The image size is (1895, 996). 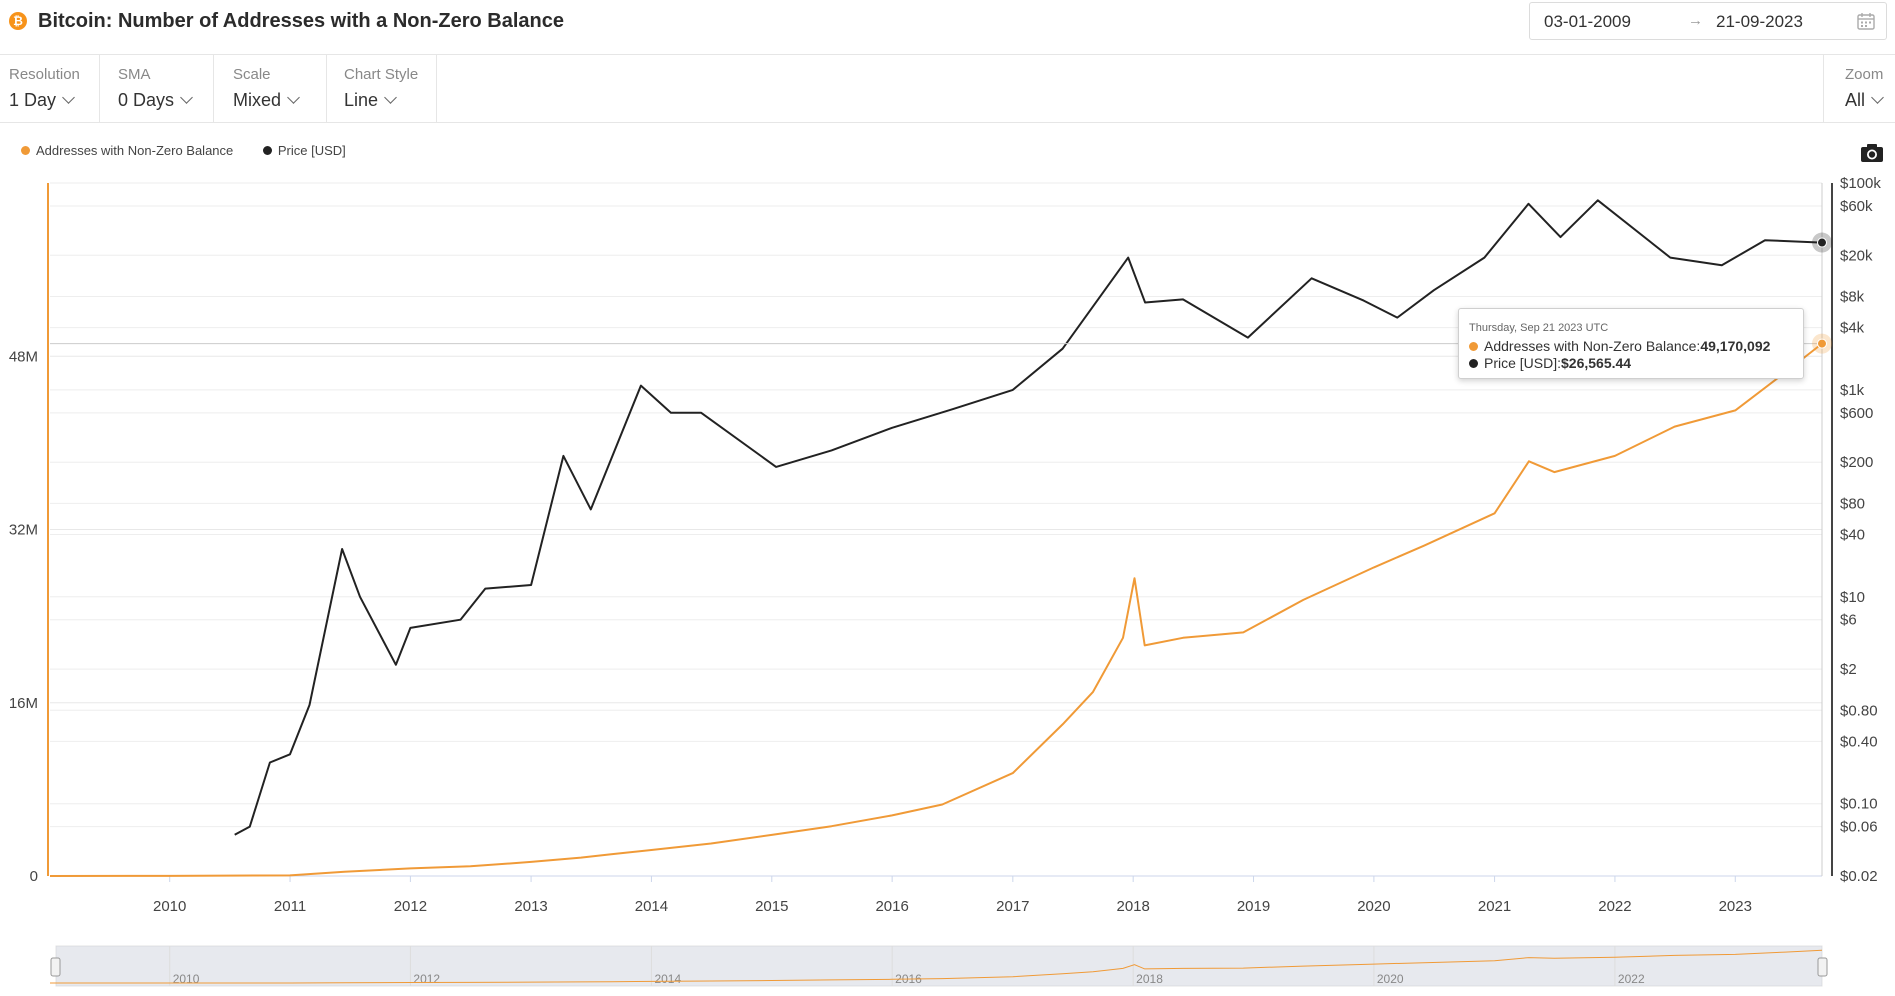 I want to click on y2-tick-label: $1k, so click(x=1852, y=390).